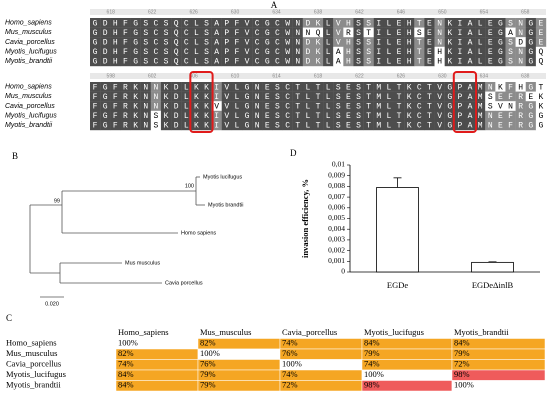 Image resolution: width=550 pixels, height=402 pixels. What do you see at coordinates (235, 76) in the screenshot?
I see `ruler-label: 610` at bounding box center [235, 76].